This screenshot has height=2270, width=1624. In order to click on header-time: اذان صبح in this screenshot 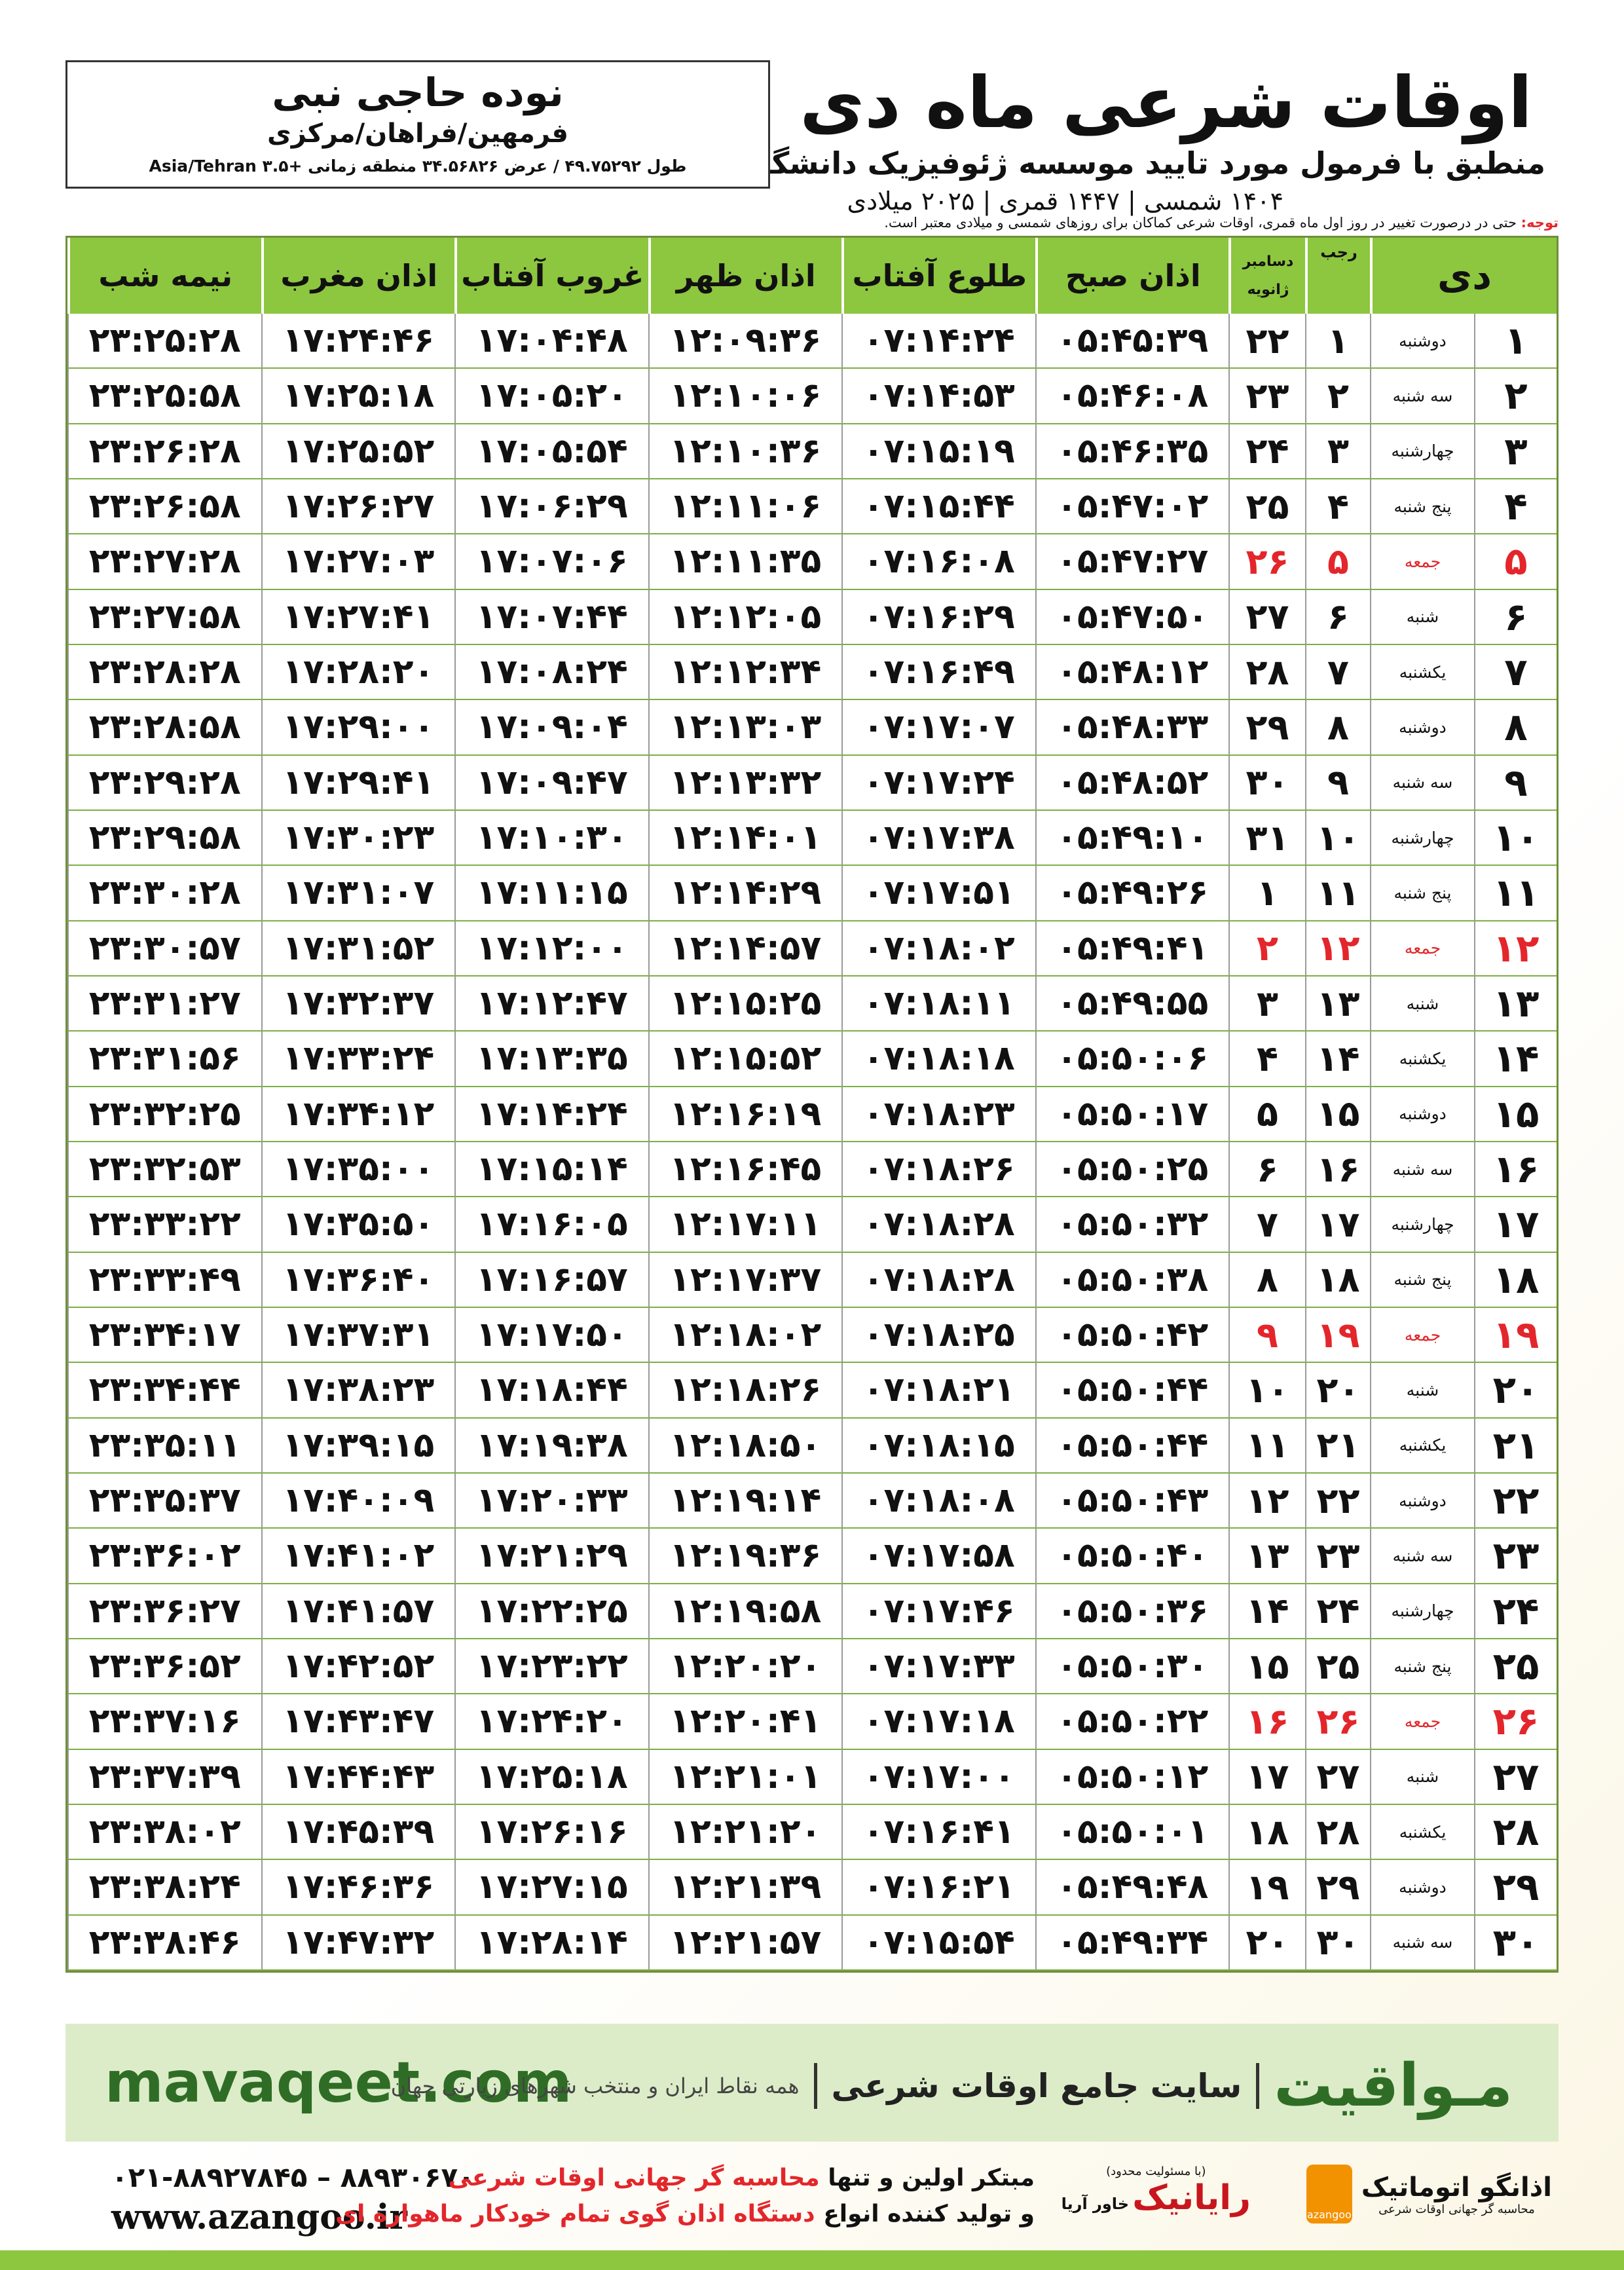, I will do `click(1131, 276)`.